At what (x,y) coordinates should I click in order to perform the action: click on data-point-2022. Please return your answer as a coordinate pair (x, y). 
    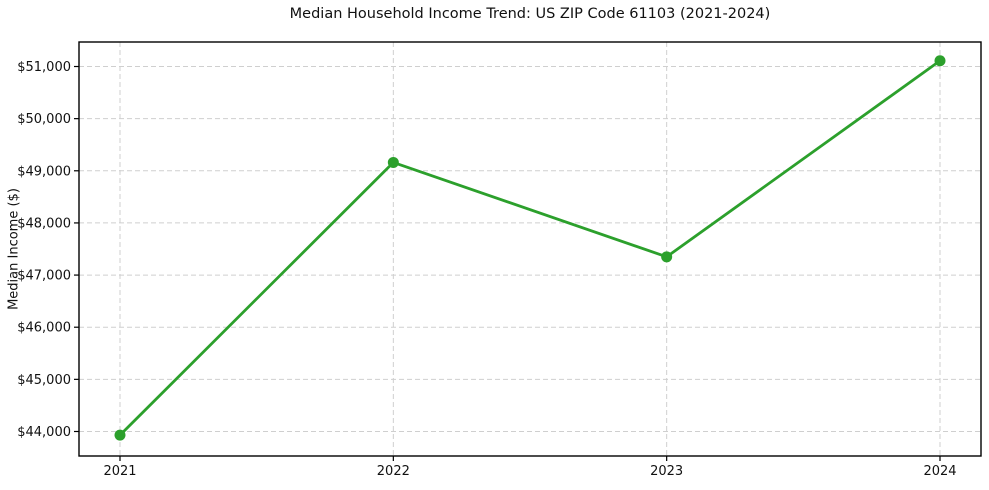
    Looking at the image, I should click on (393, 162).